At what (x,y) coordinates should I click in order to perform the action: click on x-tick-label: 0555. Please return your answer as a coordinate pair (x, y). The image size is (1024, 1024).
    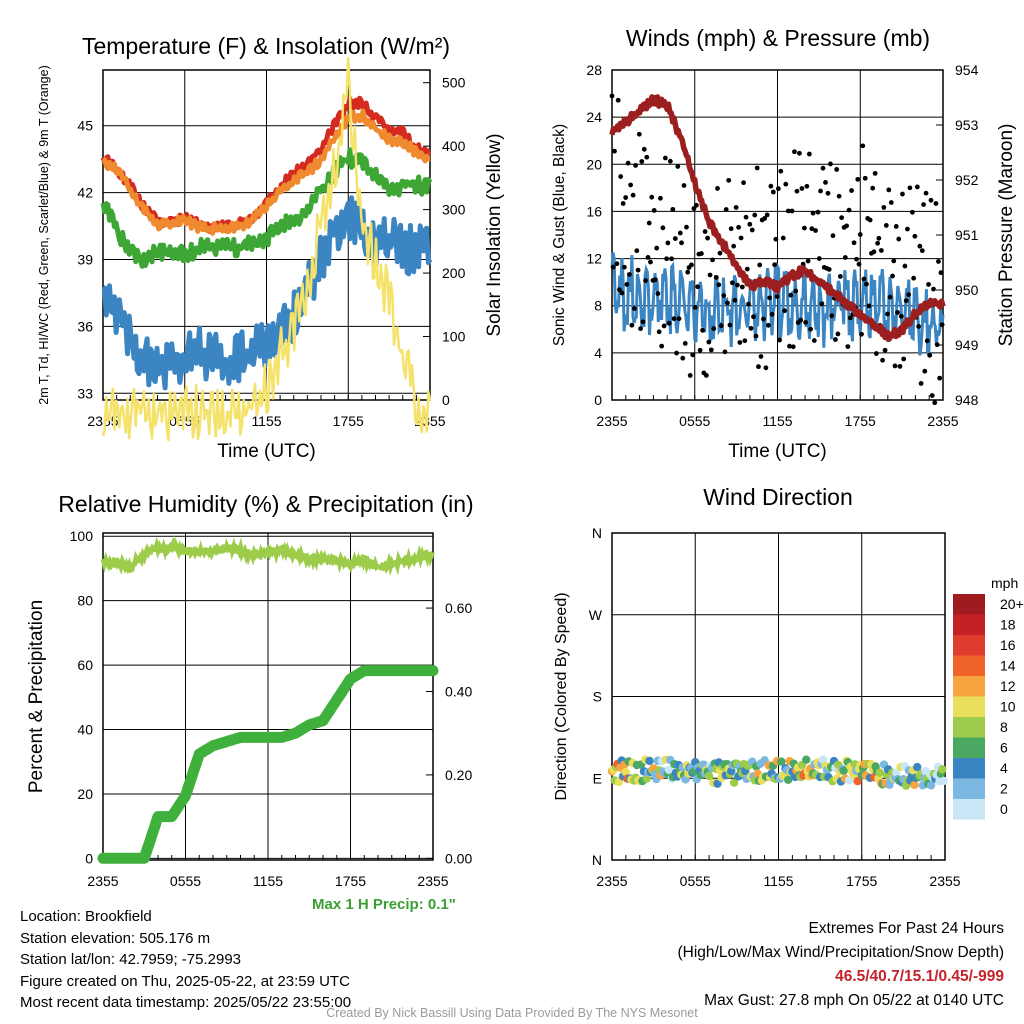
    Looking at the image, I should click on (185, 881).